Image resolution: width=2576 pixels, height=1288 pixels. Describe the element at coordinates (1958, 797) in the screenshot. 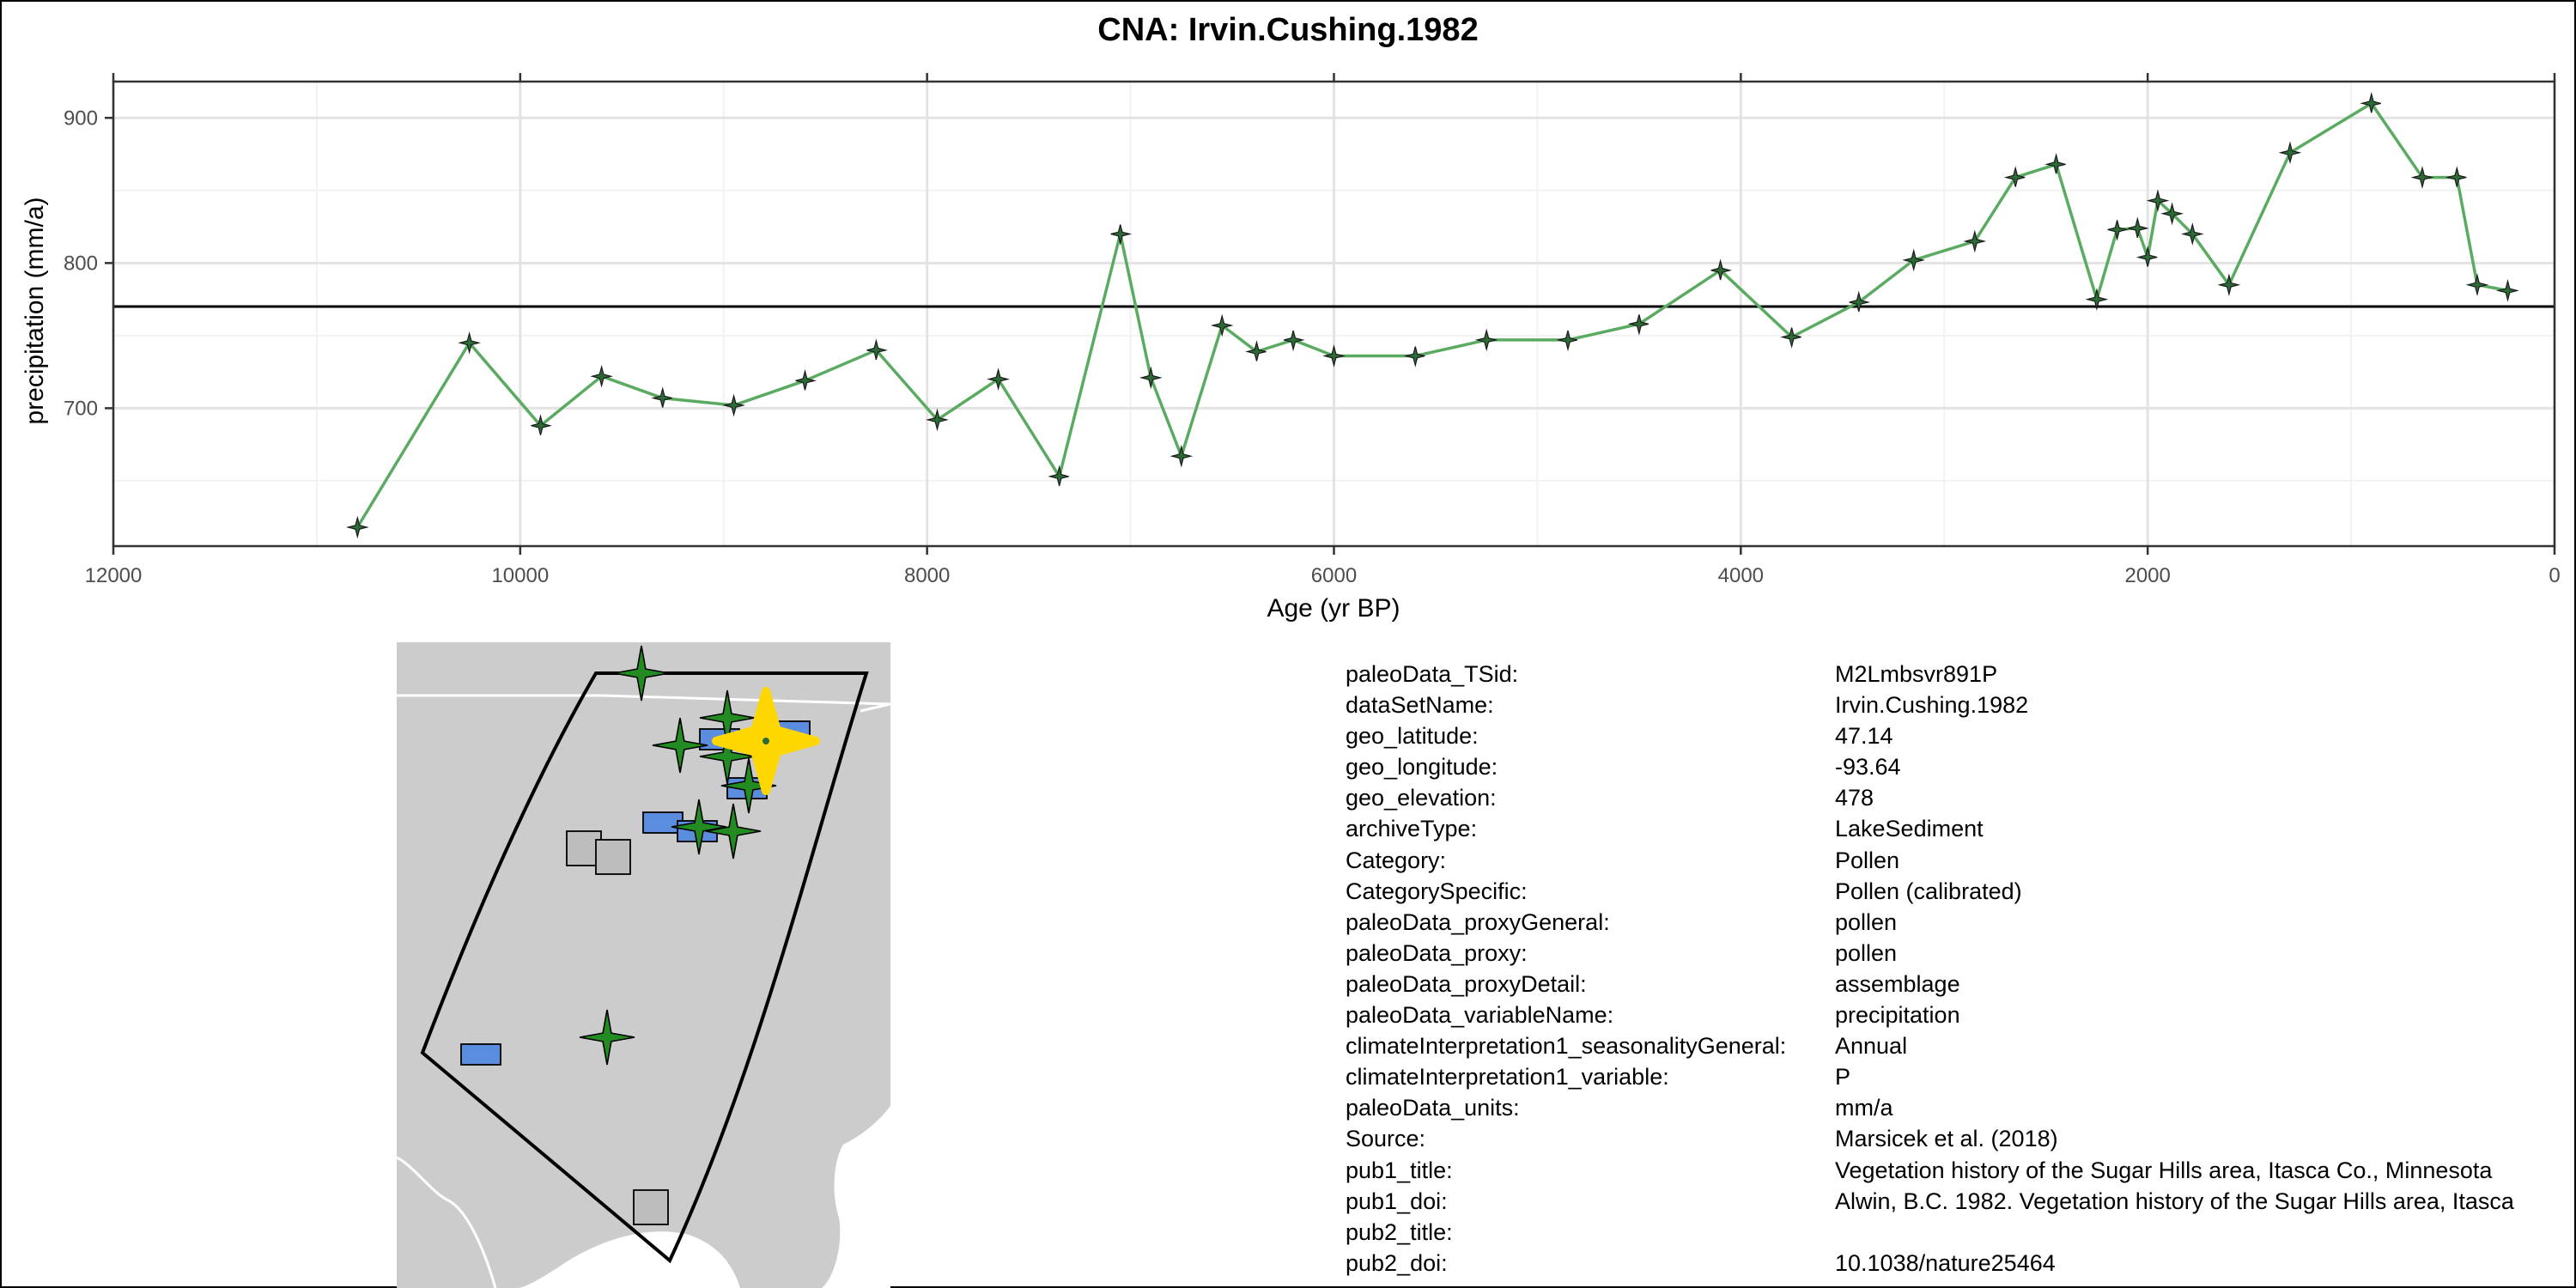

I see `metadata-row: geo_elevation: 478` at that location.